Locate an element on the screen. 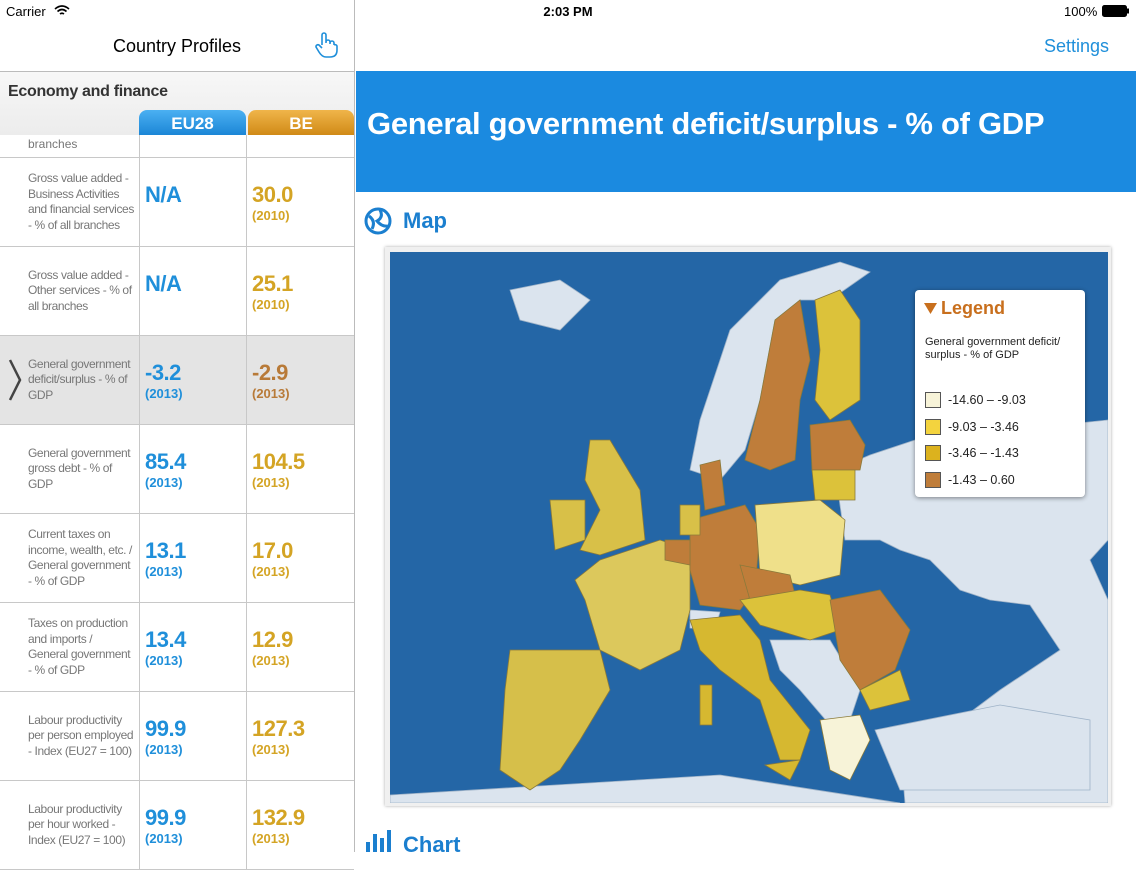  cell-value: 132.9 is located at coordinates (278, 817).